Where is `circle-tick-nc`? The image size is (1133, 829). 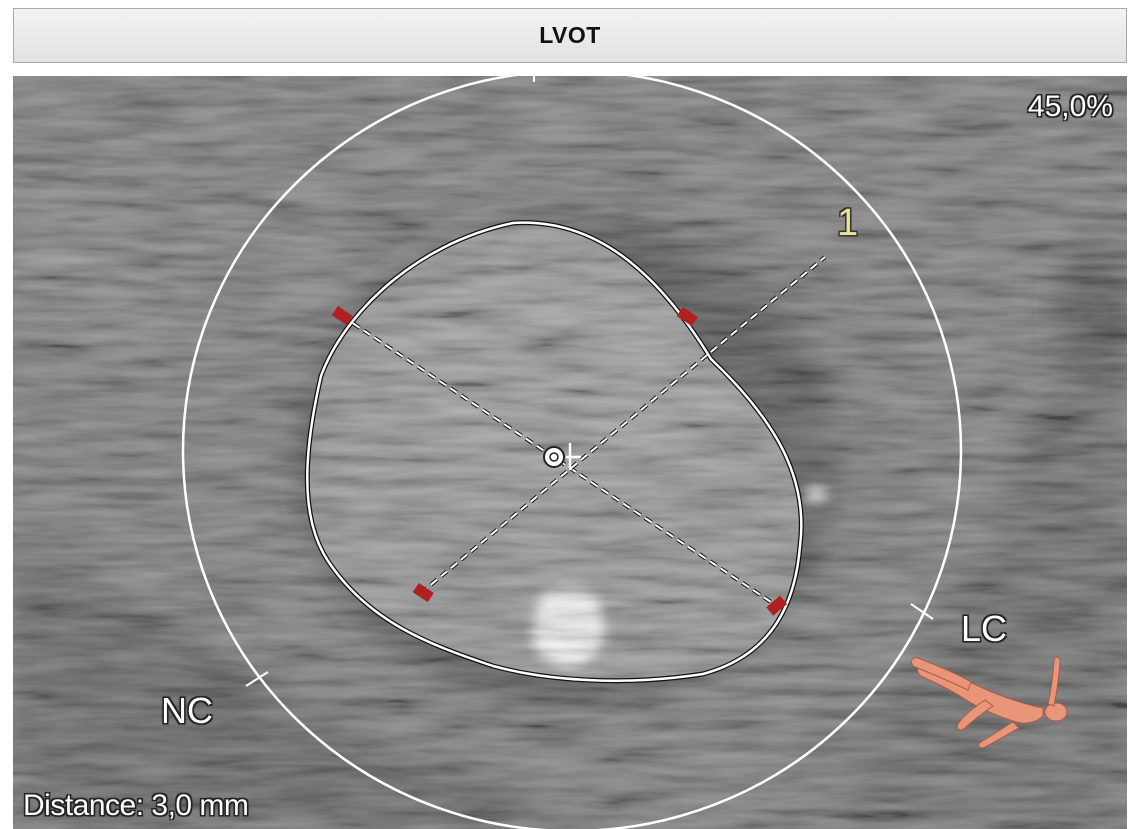 circle-tick-nc is located at coordinates (257, 679).